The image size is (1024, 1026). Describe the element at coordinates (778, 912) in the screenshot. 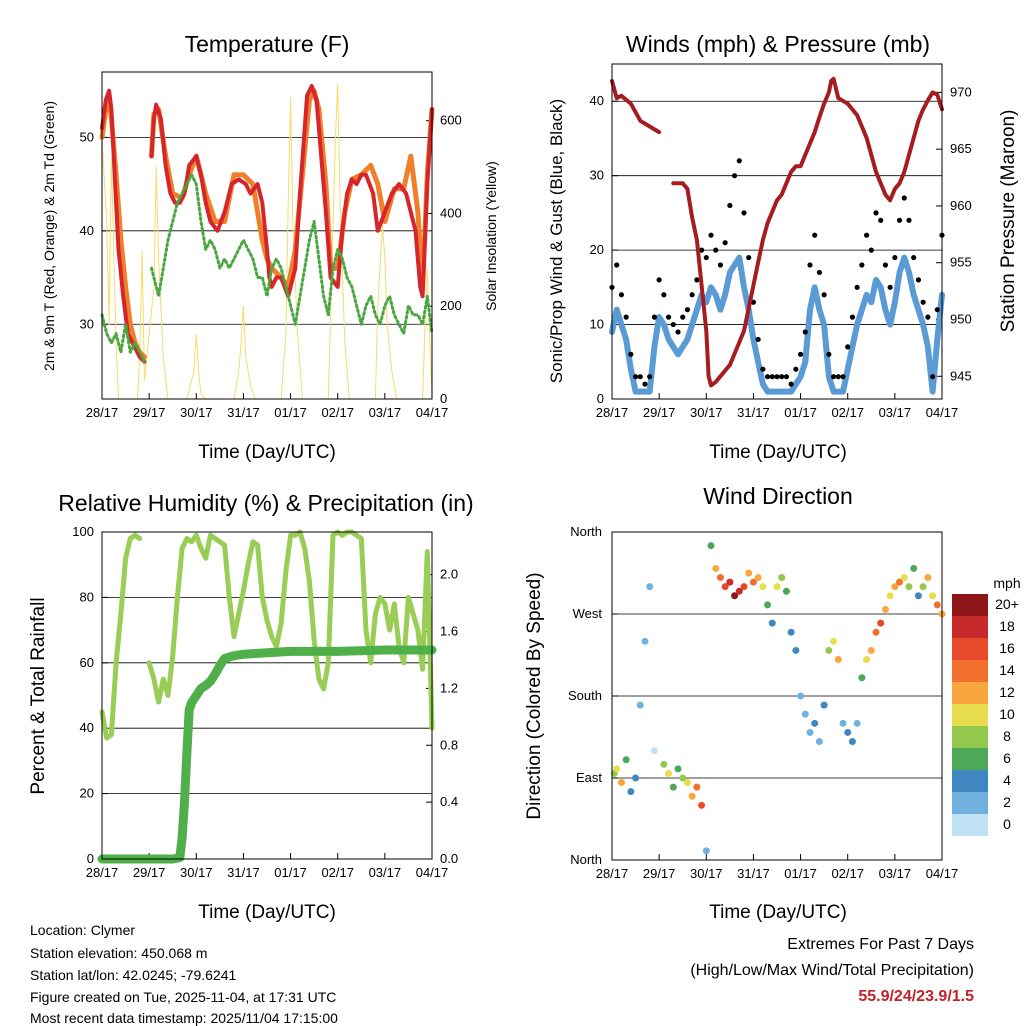

I see `direction-xlabel: Time (Day/UTC)` at that location.